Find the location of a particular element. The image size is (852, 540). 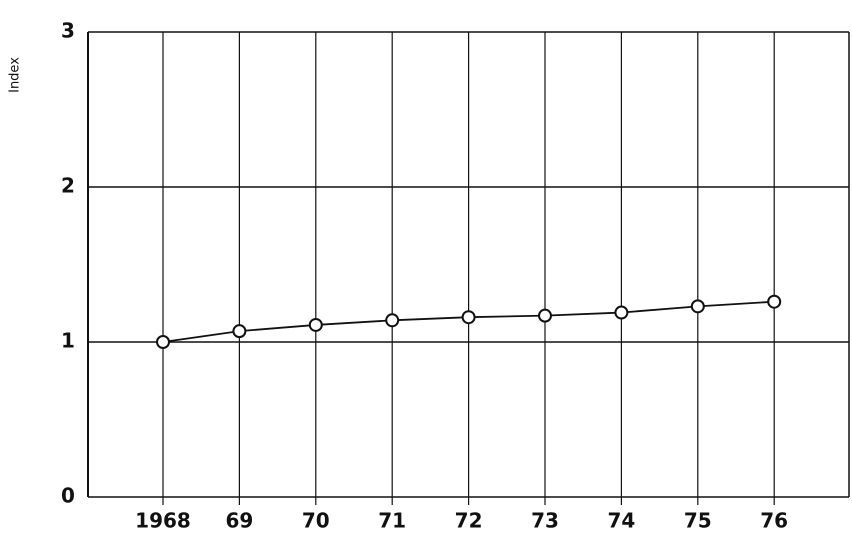

x-tick-label: 76 is located at coordinates (774, 521).